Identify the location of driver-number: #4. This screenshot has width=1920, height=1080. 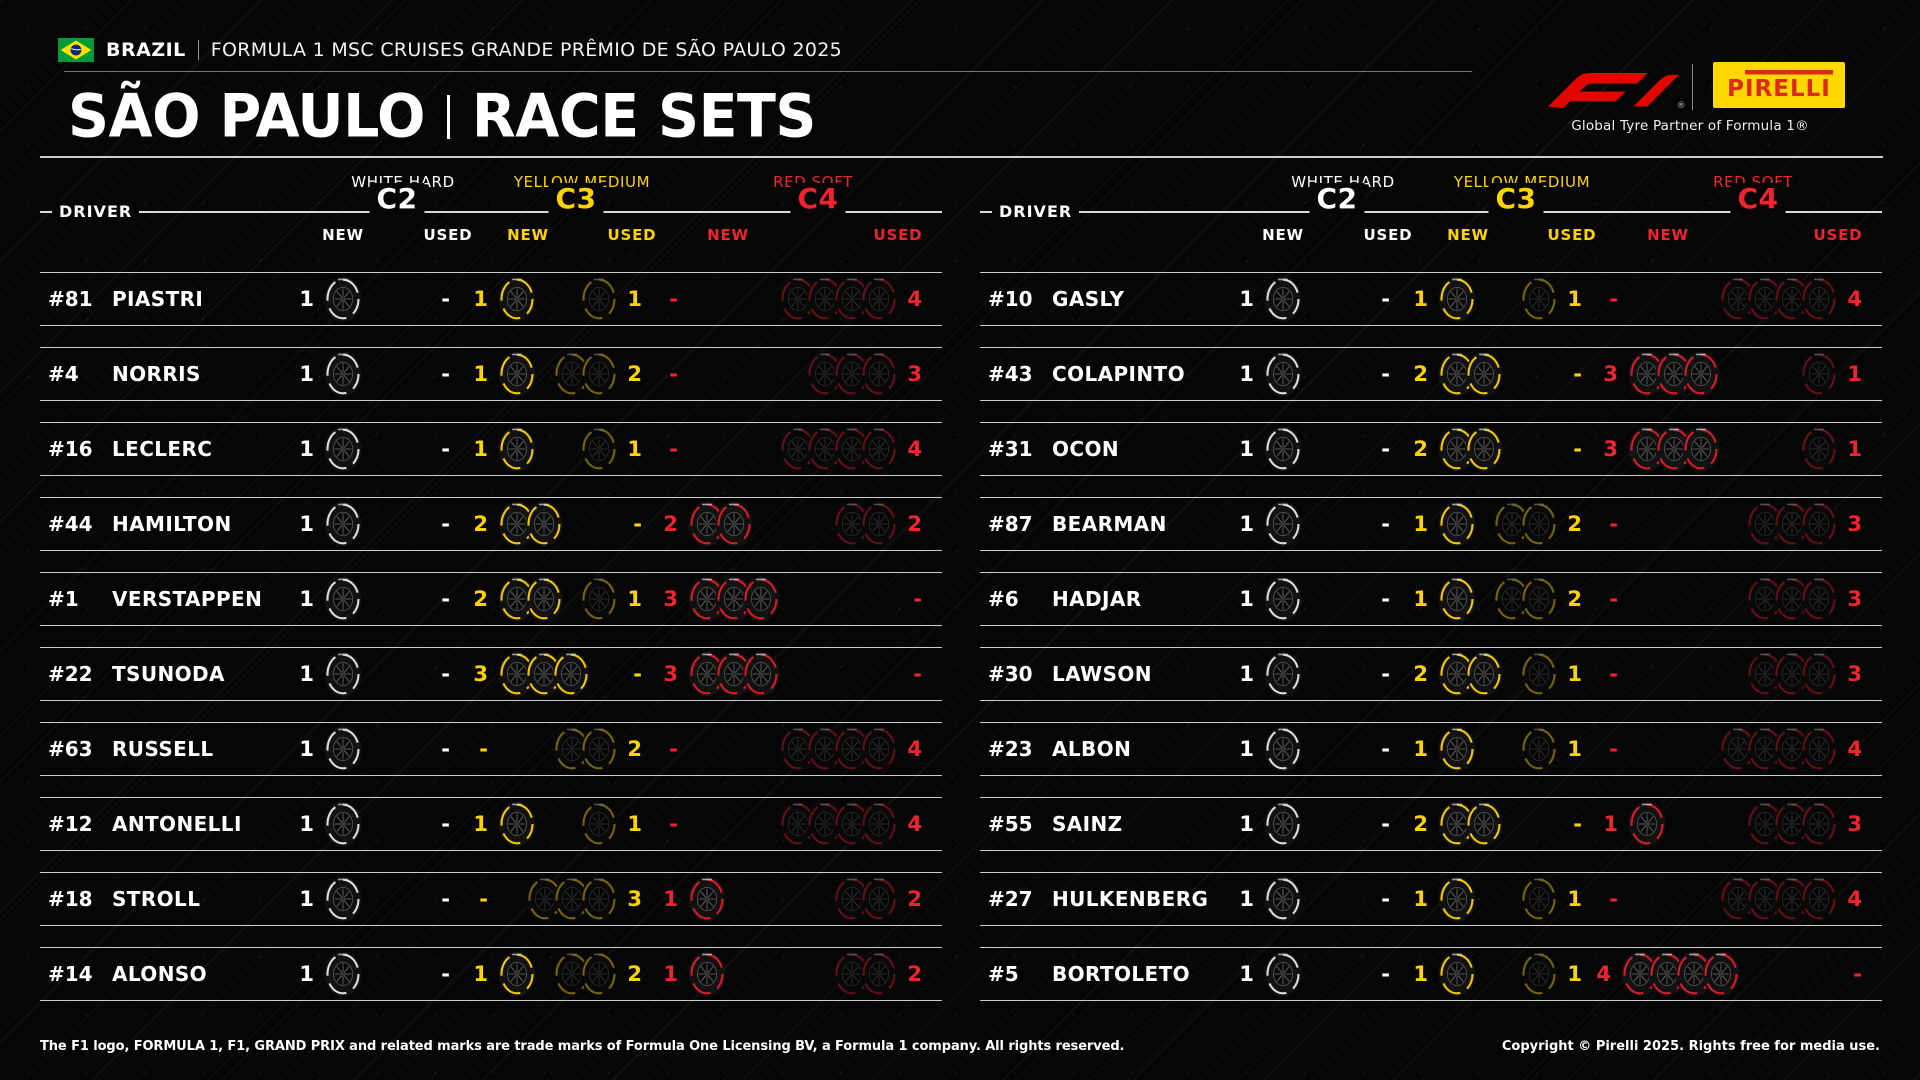
(63, 374).